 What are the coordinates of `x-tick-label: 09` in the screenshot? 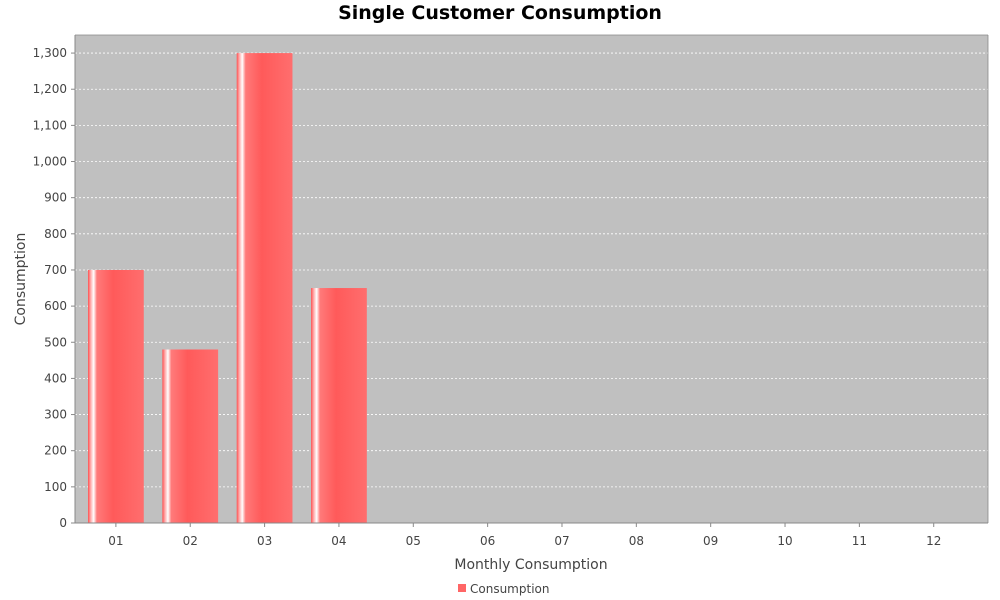 It's located at (710, 541).